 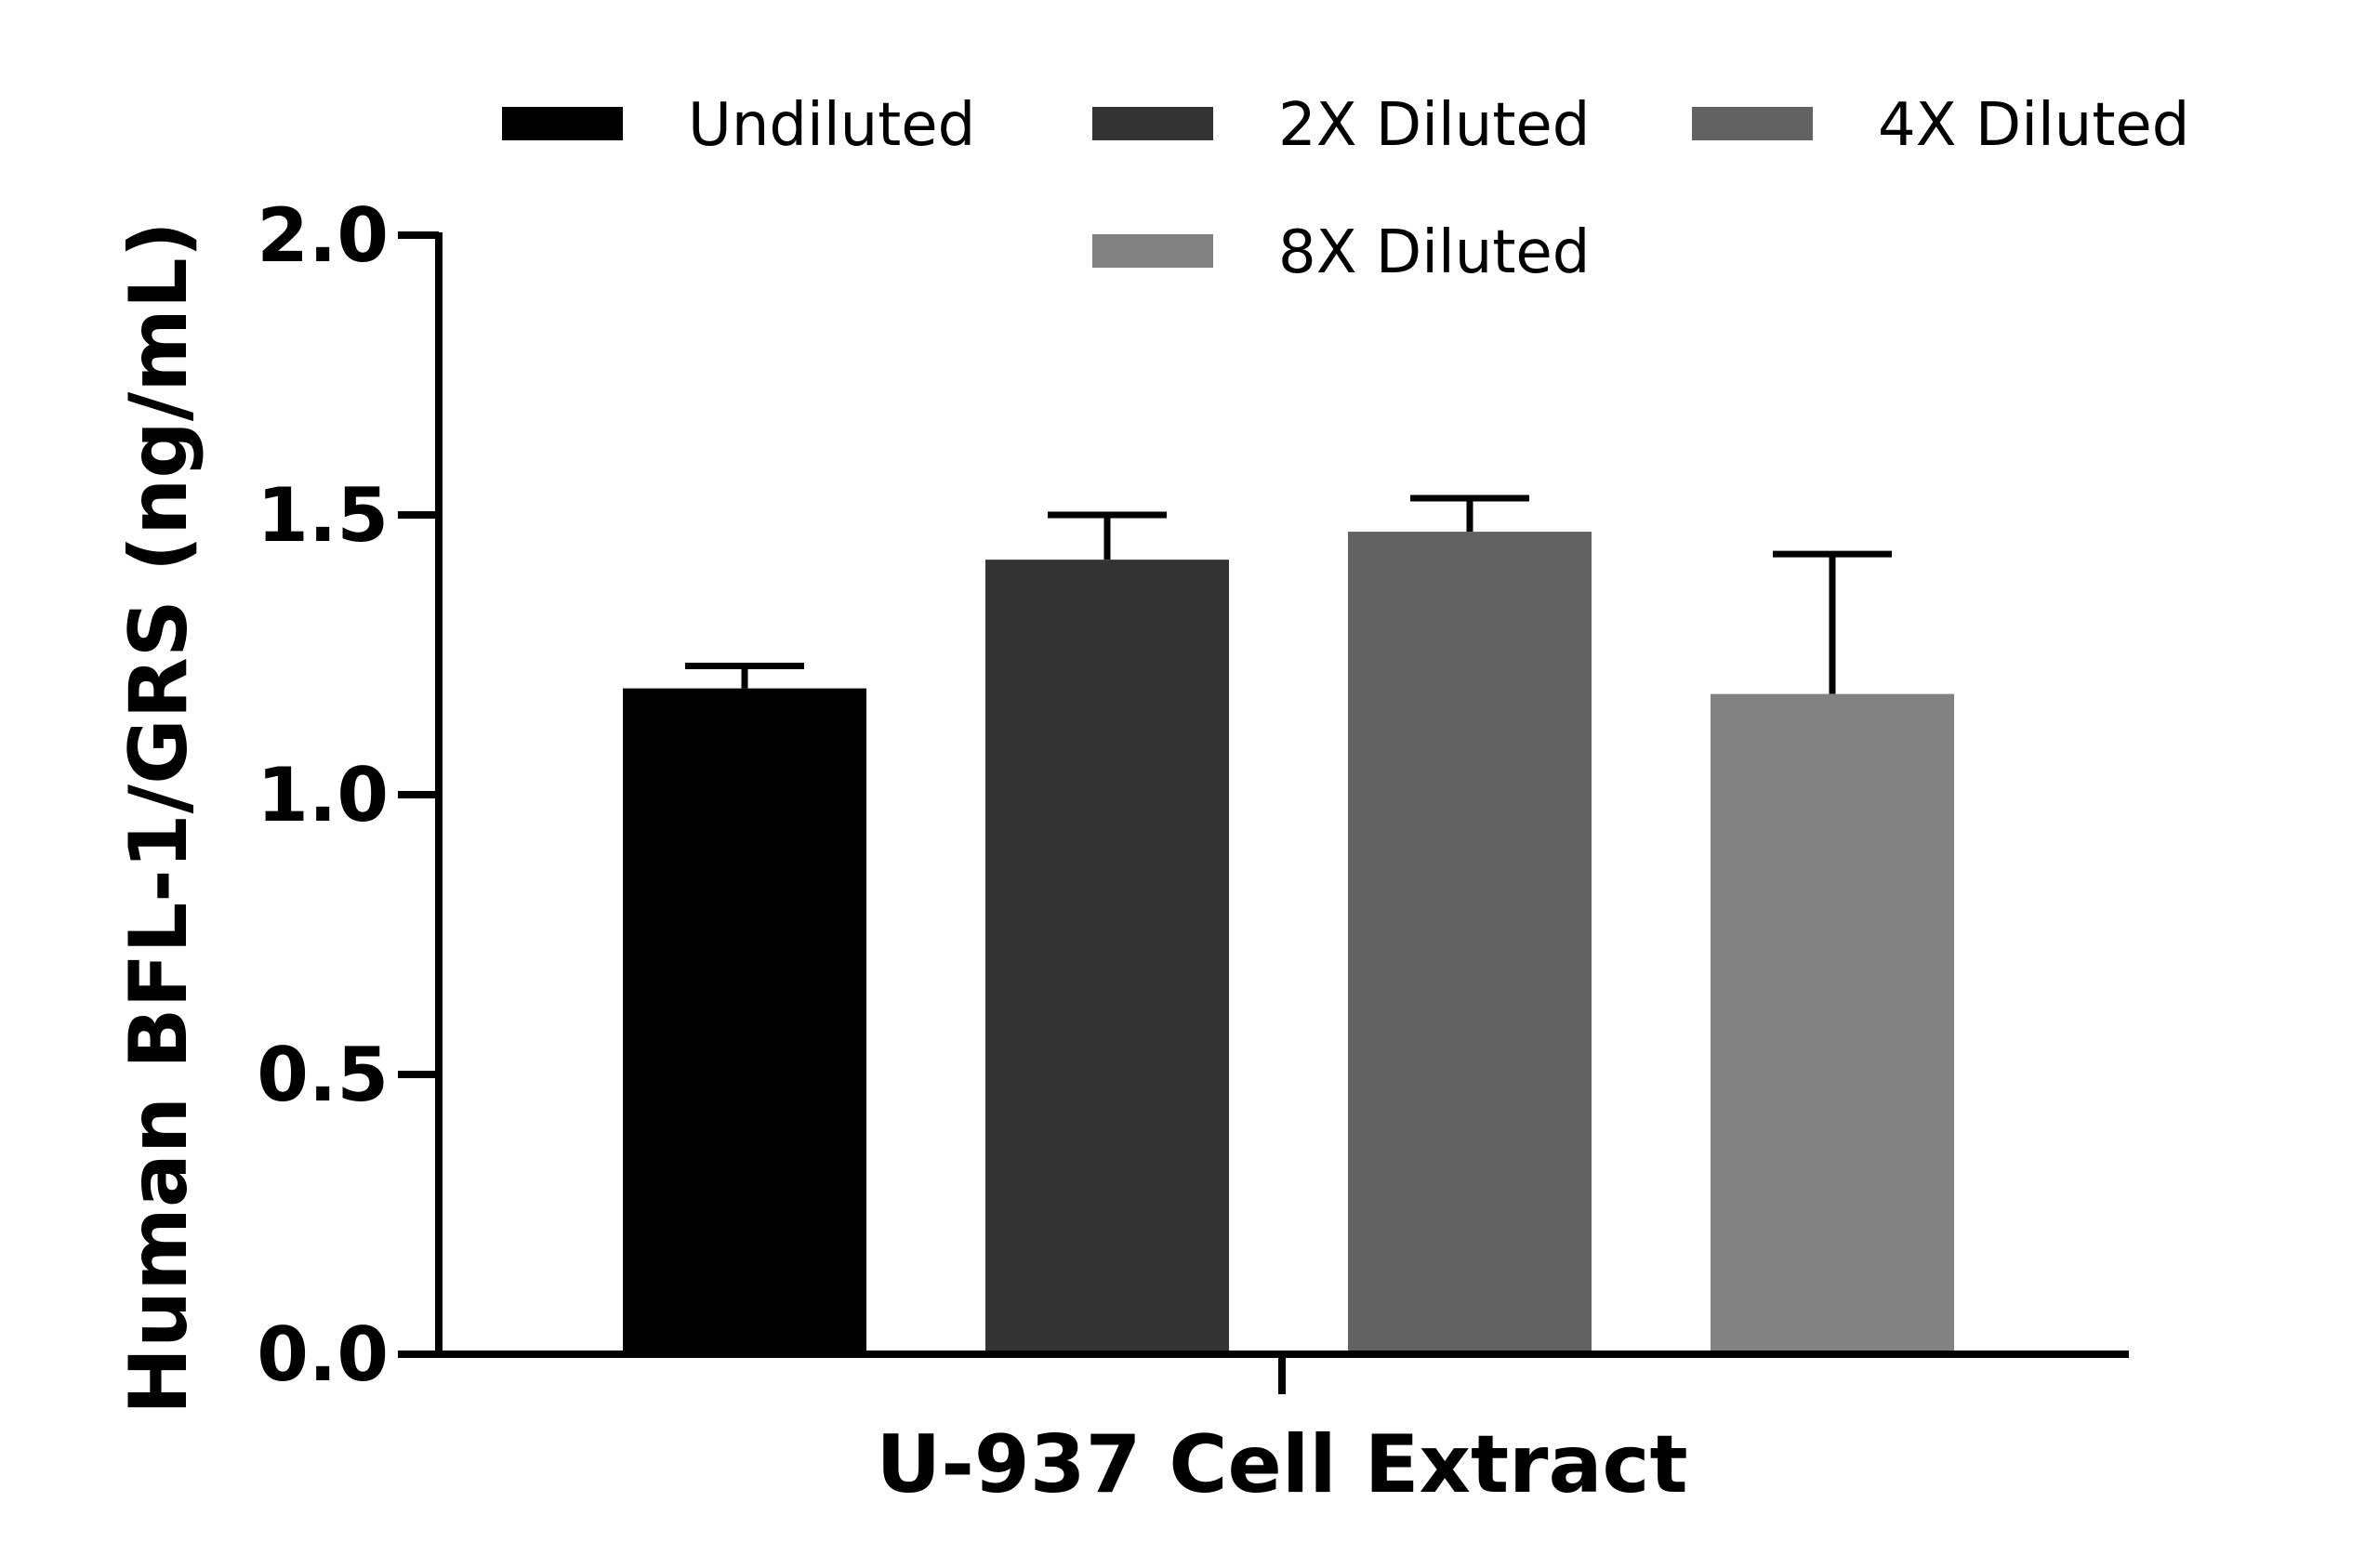 I want to click on y-tick-label: 1.0, so click(x=323, y=795).